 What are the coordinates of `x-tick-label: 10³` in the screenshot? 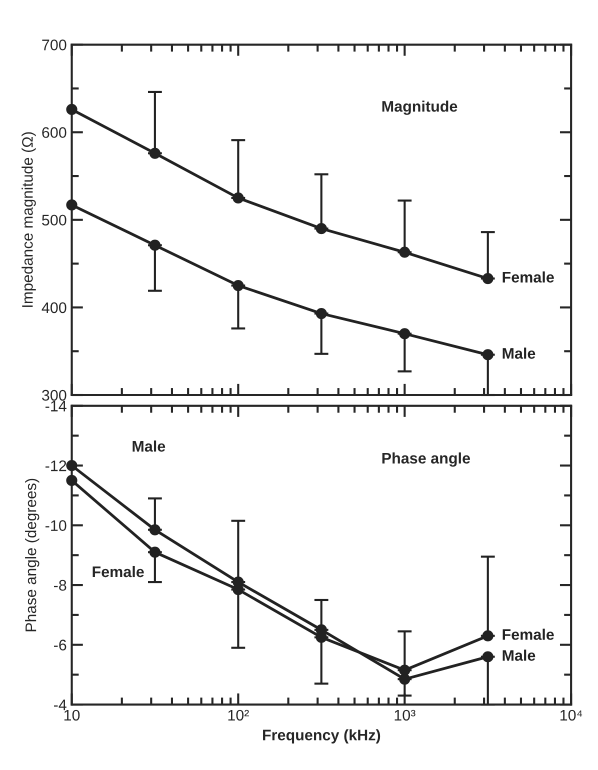 It's located at (405, 715).